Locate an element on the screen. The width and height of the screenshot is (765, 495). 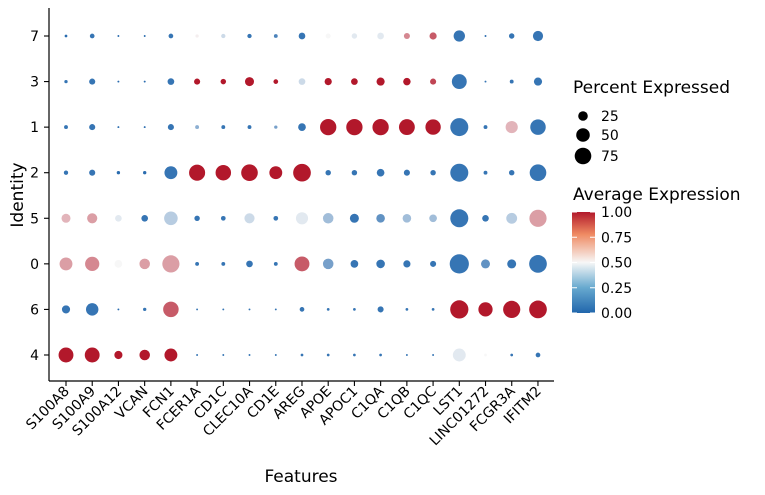
dot-6-IFITM2 is located at coordinates (538, 309).